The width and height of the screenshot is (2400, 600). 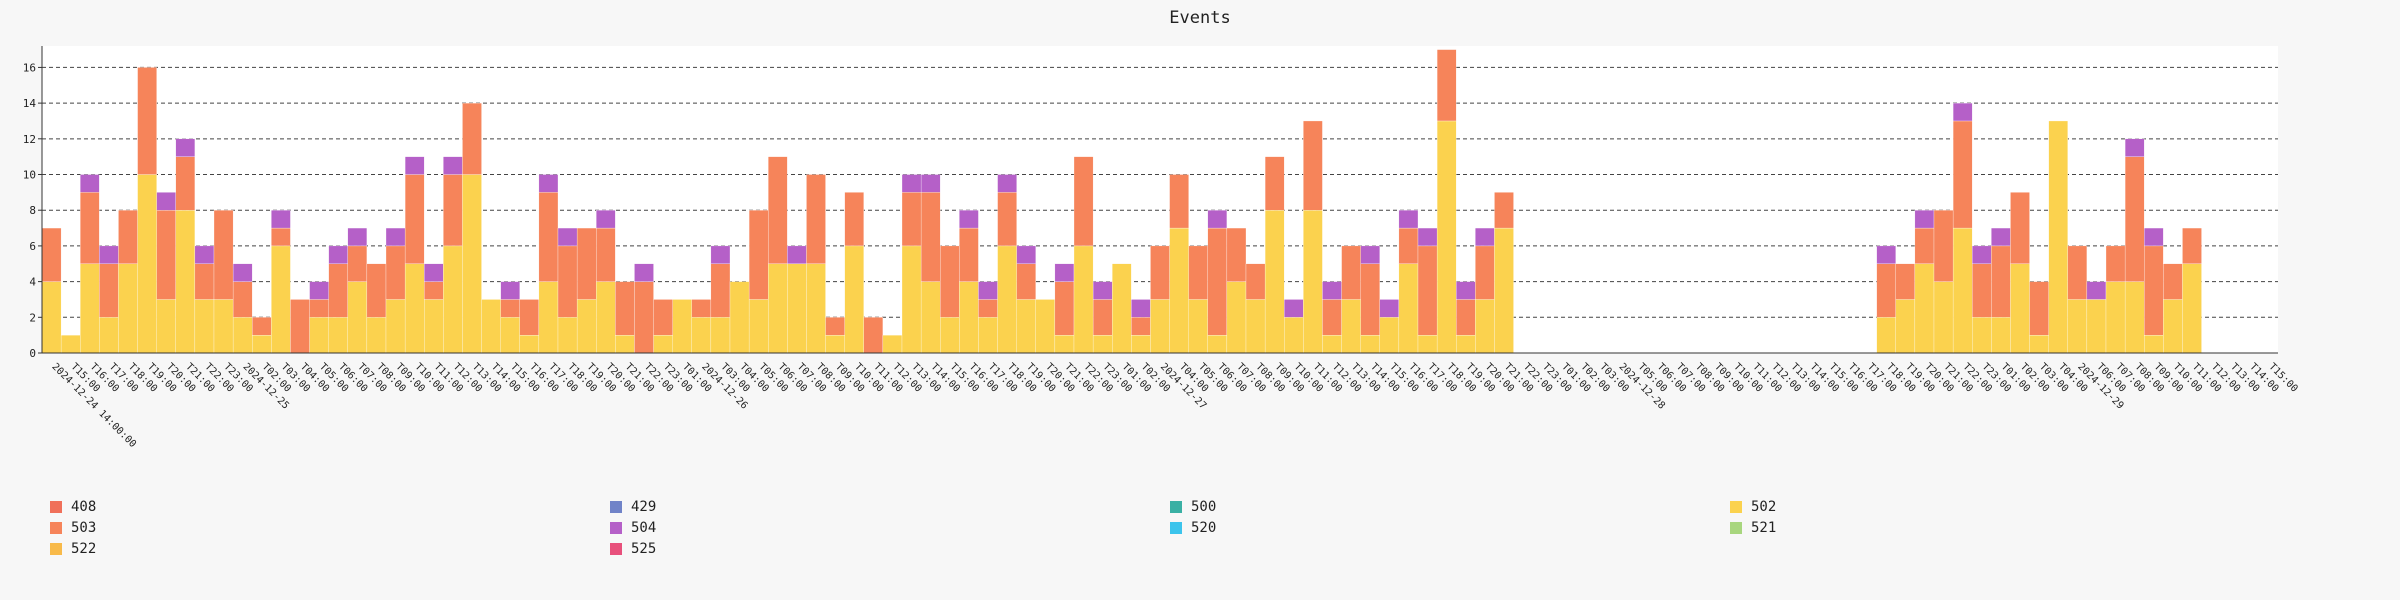 I want to click on legend-item-502: 502, so click(x=1753, y=507).